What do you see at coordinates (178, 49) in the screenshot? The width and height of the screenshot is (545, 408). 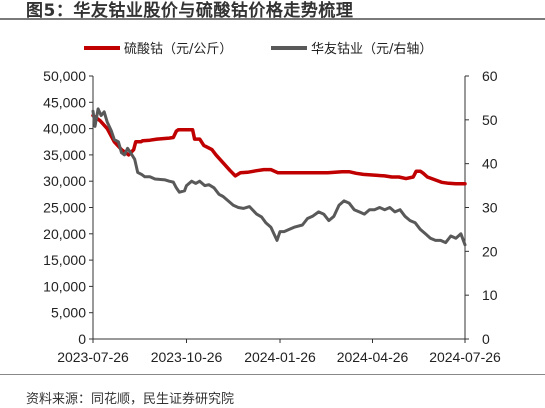 I see `legend-label-cobalt-sulfate: 硫酸钴（元/公斤）` at bounding box center [178, 49].